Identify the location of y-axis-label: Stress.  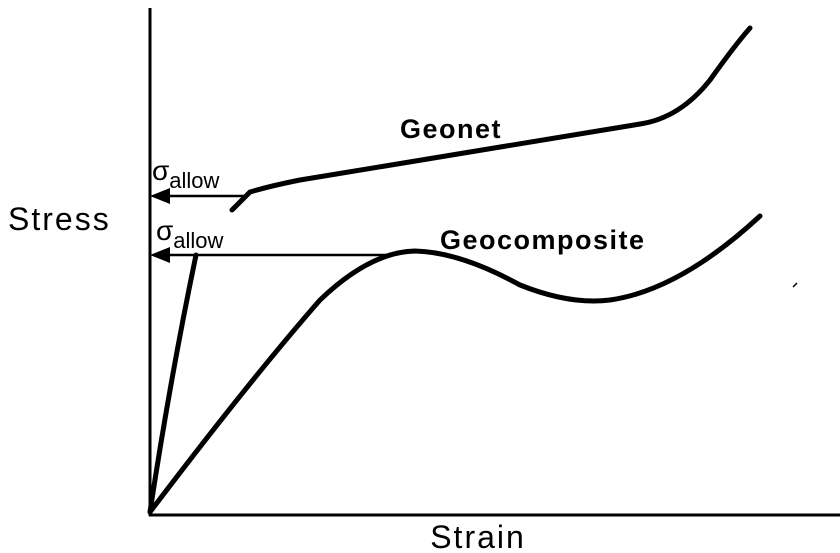
(59, 219).